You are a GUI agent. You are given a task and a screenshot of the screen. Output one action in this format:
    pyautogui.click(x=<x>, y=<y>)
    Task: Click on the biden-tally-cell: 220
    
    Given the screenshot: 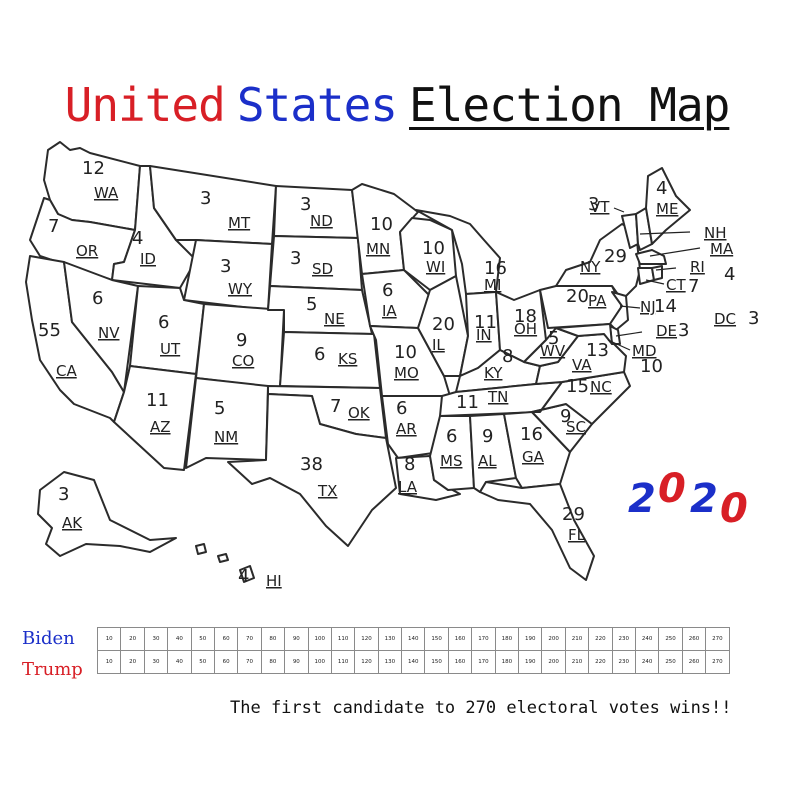 What is the action you would take?
    pyautogui.click(x=600, y=639)
    